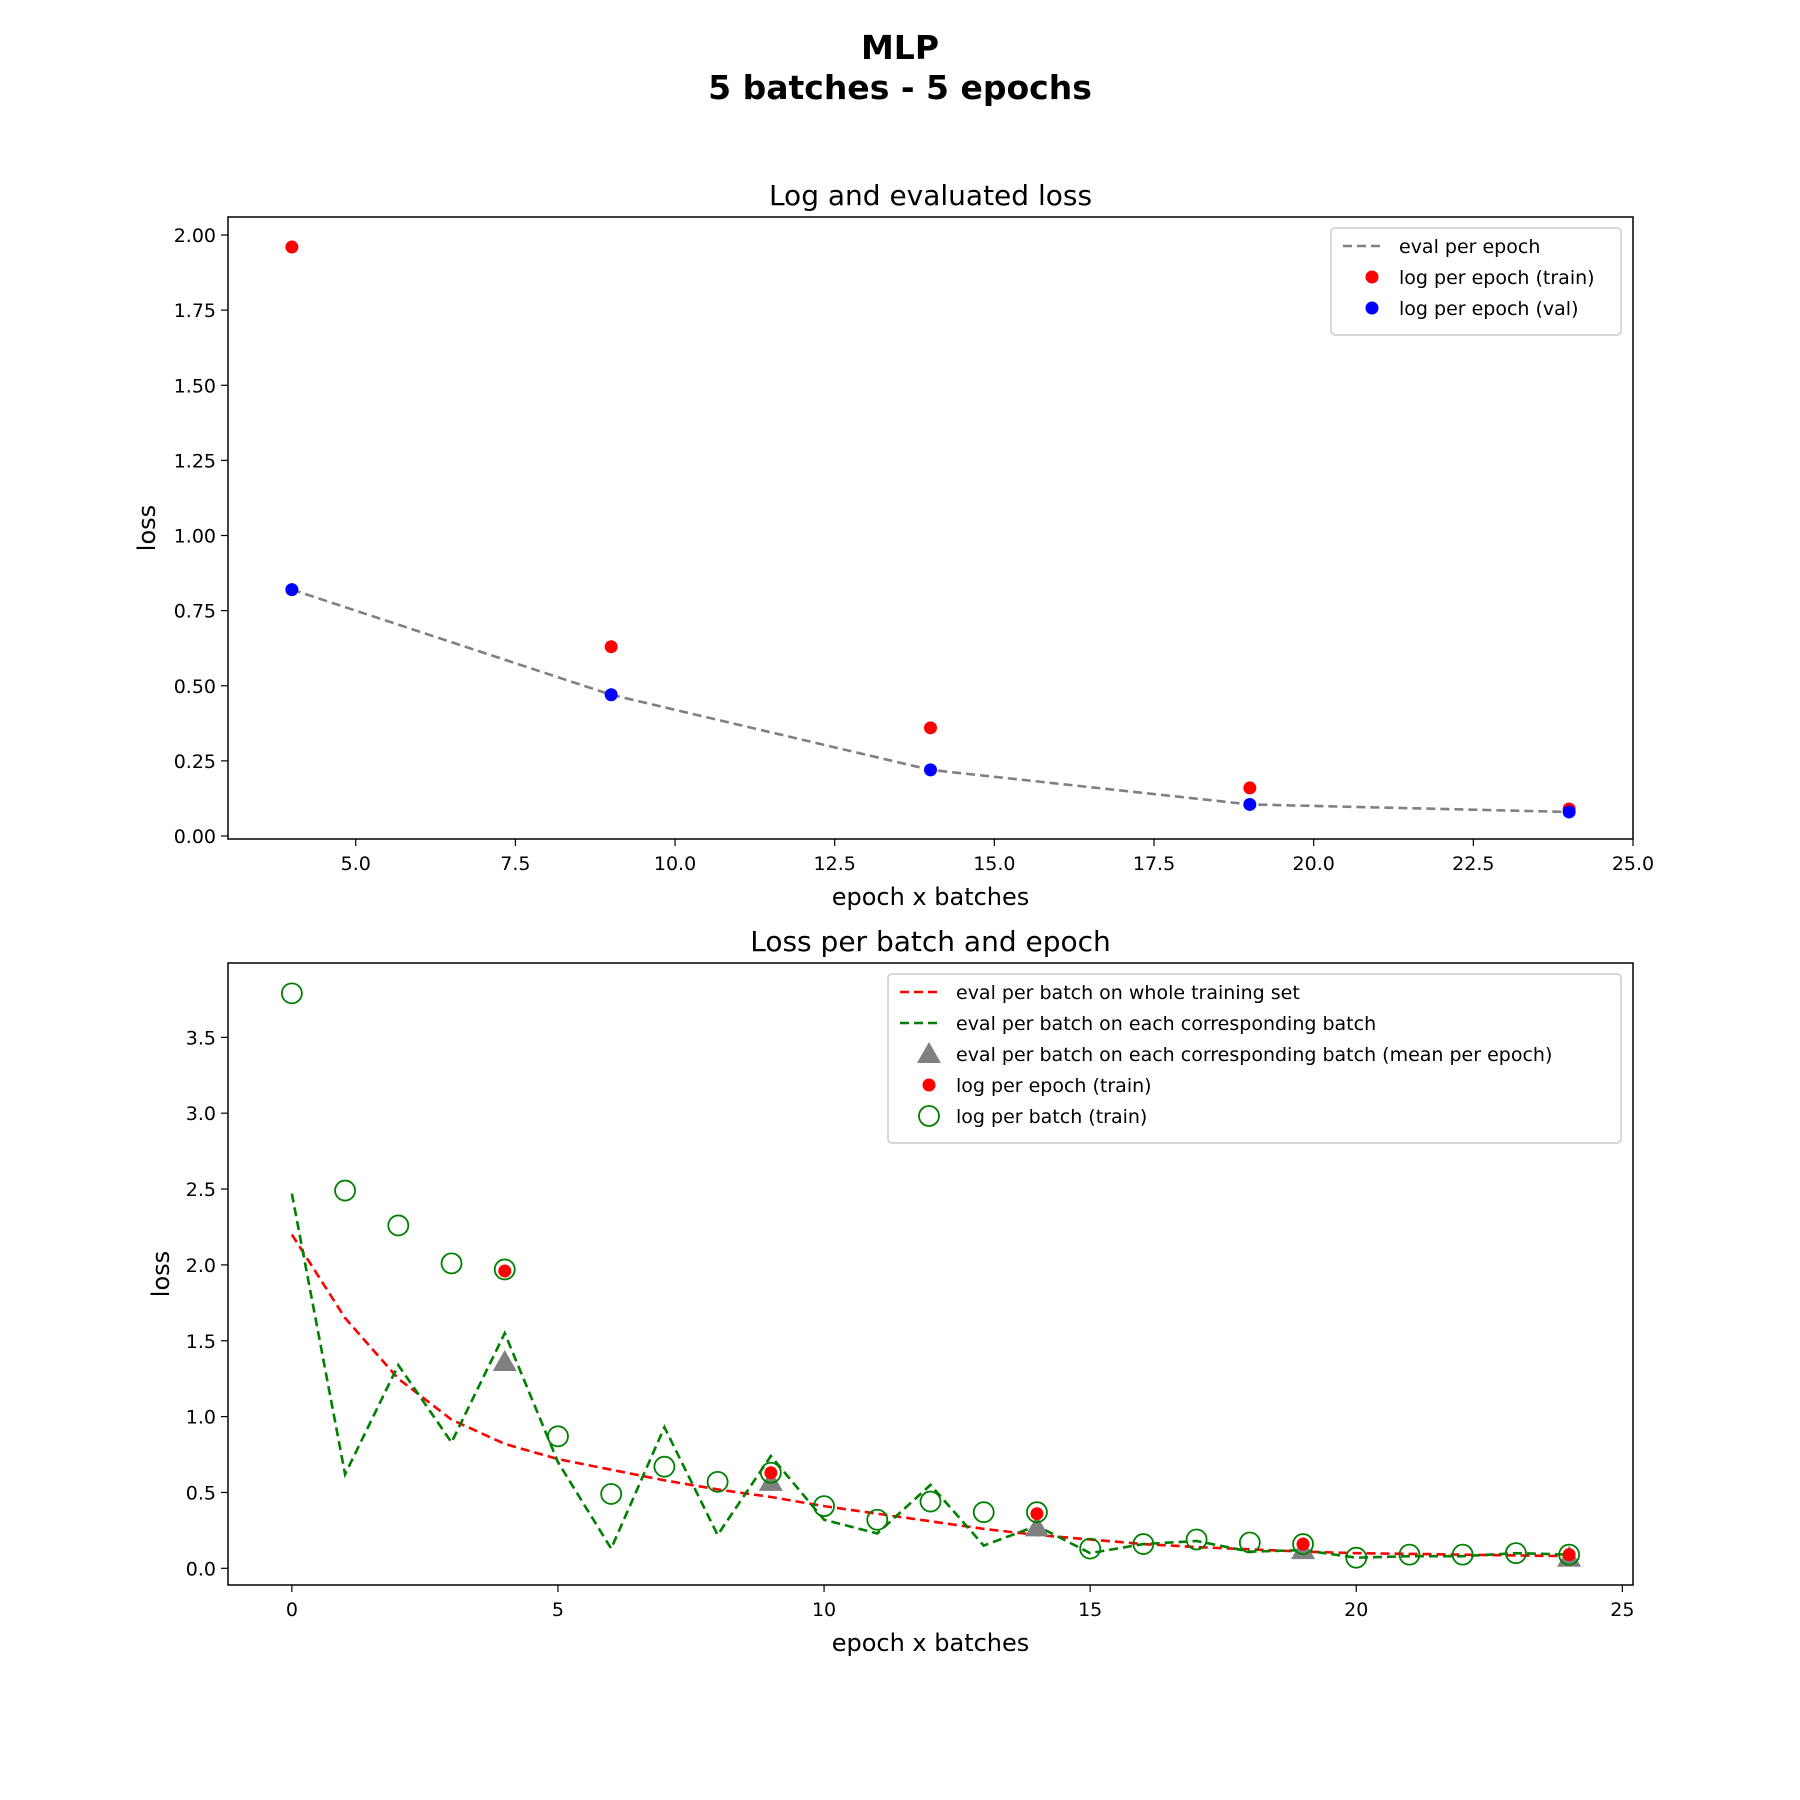 This screenshot has width=1800, height=1800. I want to click on series-eval-per-batch-on-each-corresponding-batch-mean-per-epoch, so click(1037, 1458).